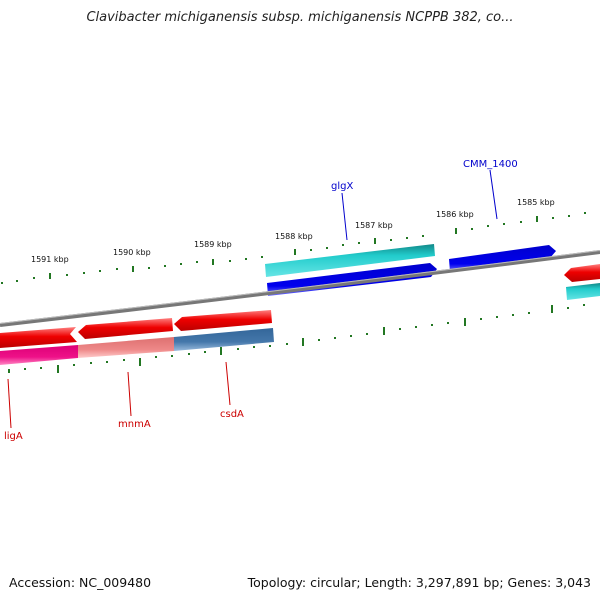  Describe the element at coordinates (300, 288) in the screenshot. I see `genome-backbone` at that location.